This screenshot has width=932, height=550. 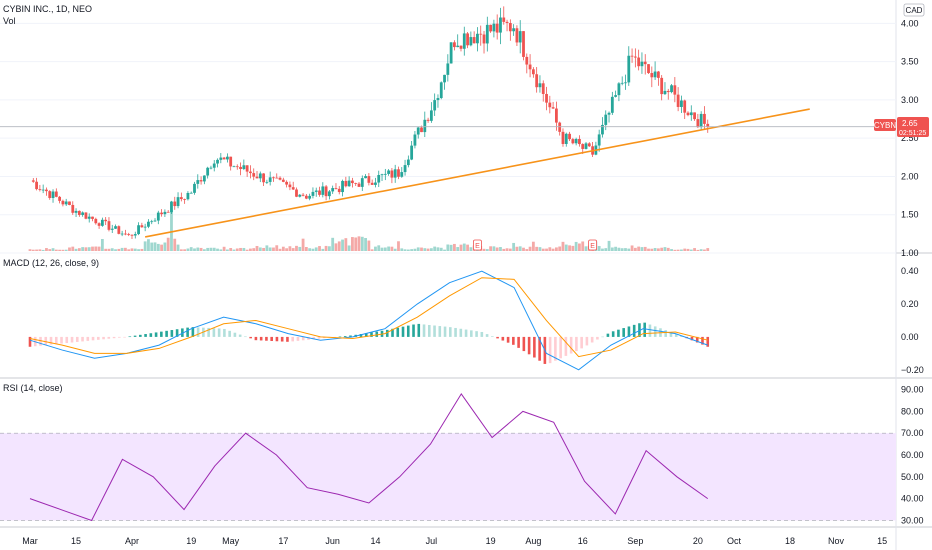 I want to click on rsi-tick-label: 30.00, so click(x=912, y=520).